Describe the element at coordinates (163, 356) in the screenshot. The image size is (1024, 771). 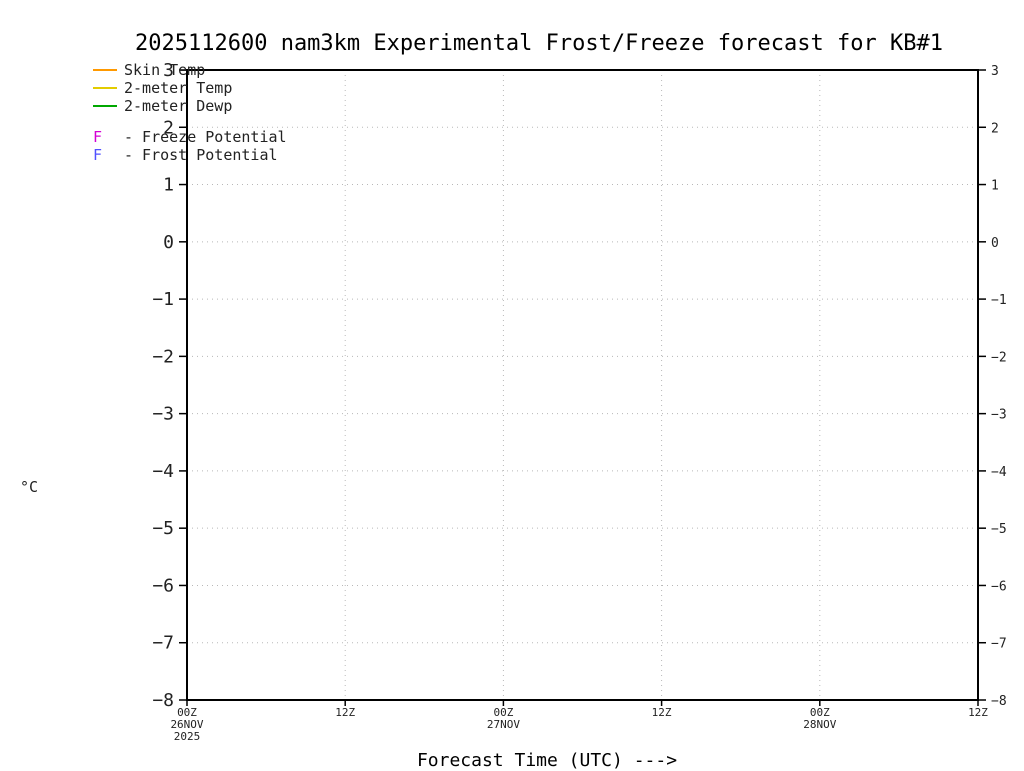
I see `y-tick-label-left: −2` at that location.